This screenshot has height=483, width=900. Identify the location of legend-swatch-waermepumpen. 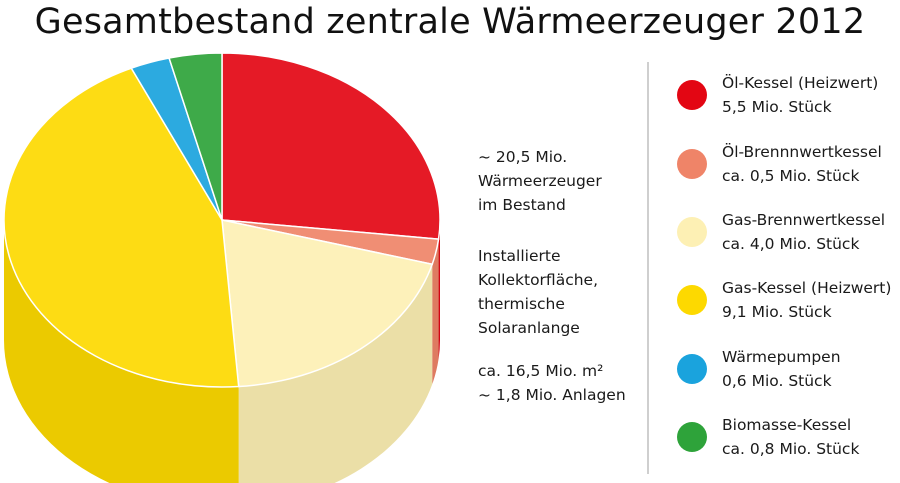
(692, 369).